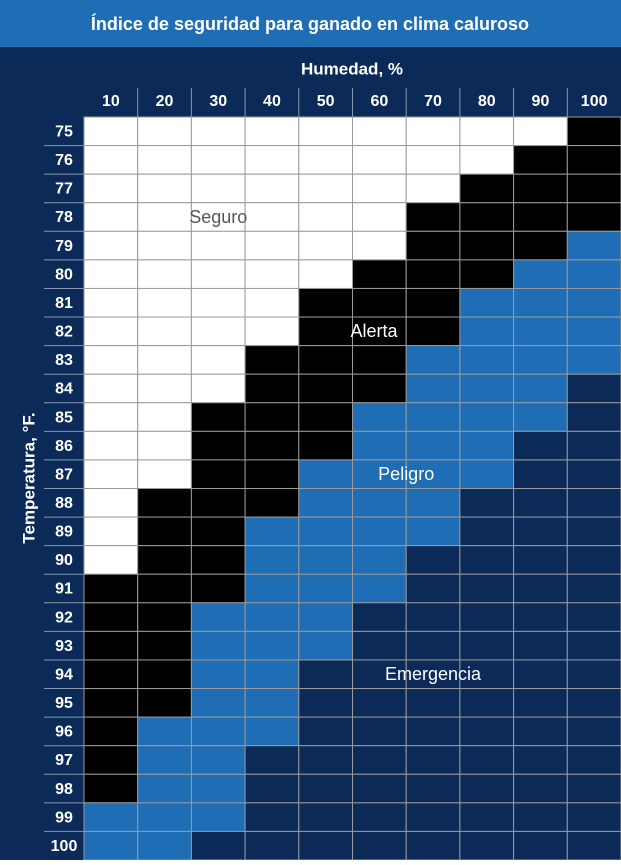  Describe the element at coordinates (487, 101) in the screenshot. I see `column-label: 80` at that location.